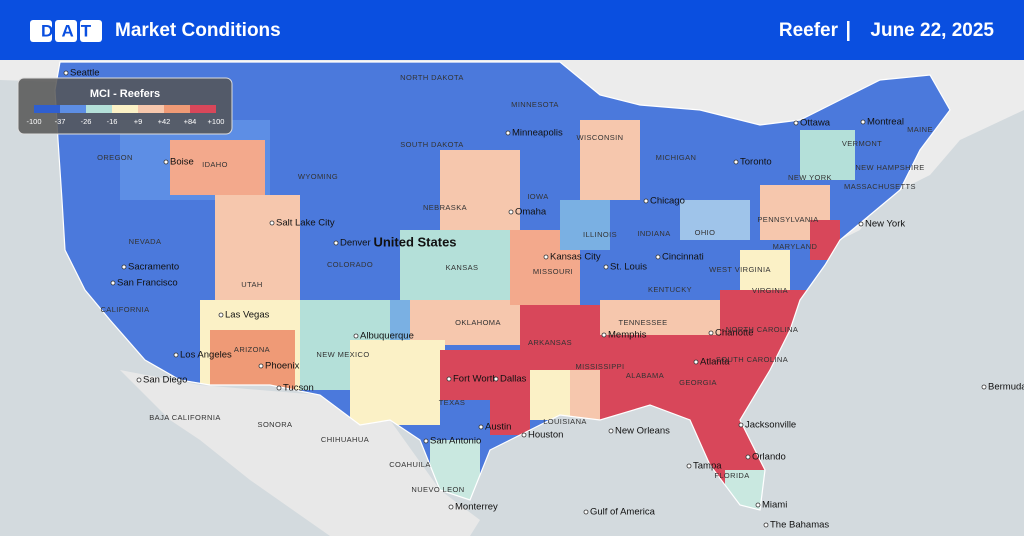 The image size is (1024, 536). I want to click on city-label: The Bahamas, so click(799, 525).